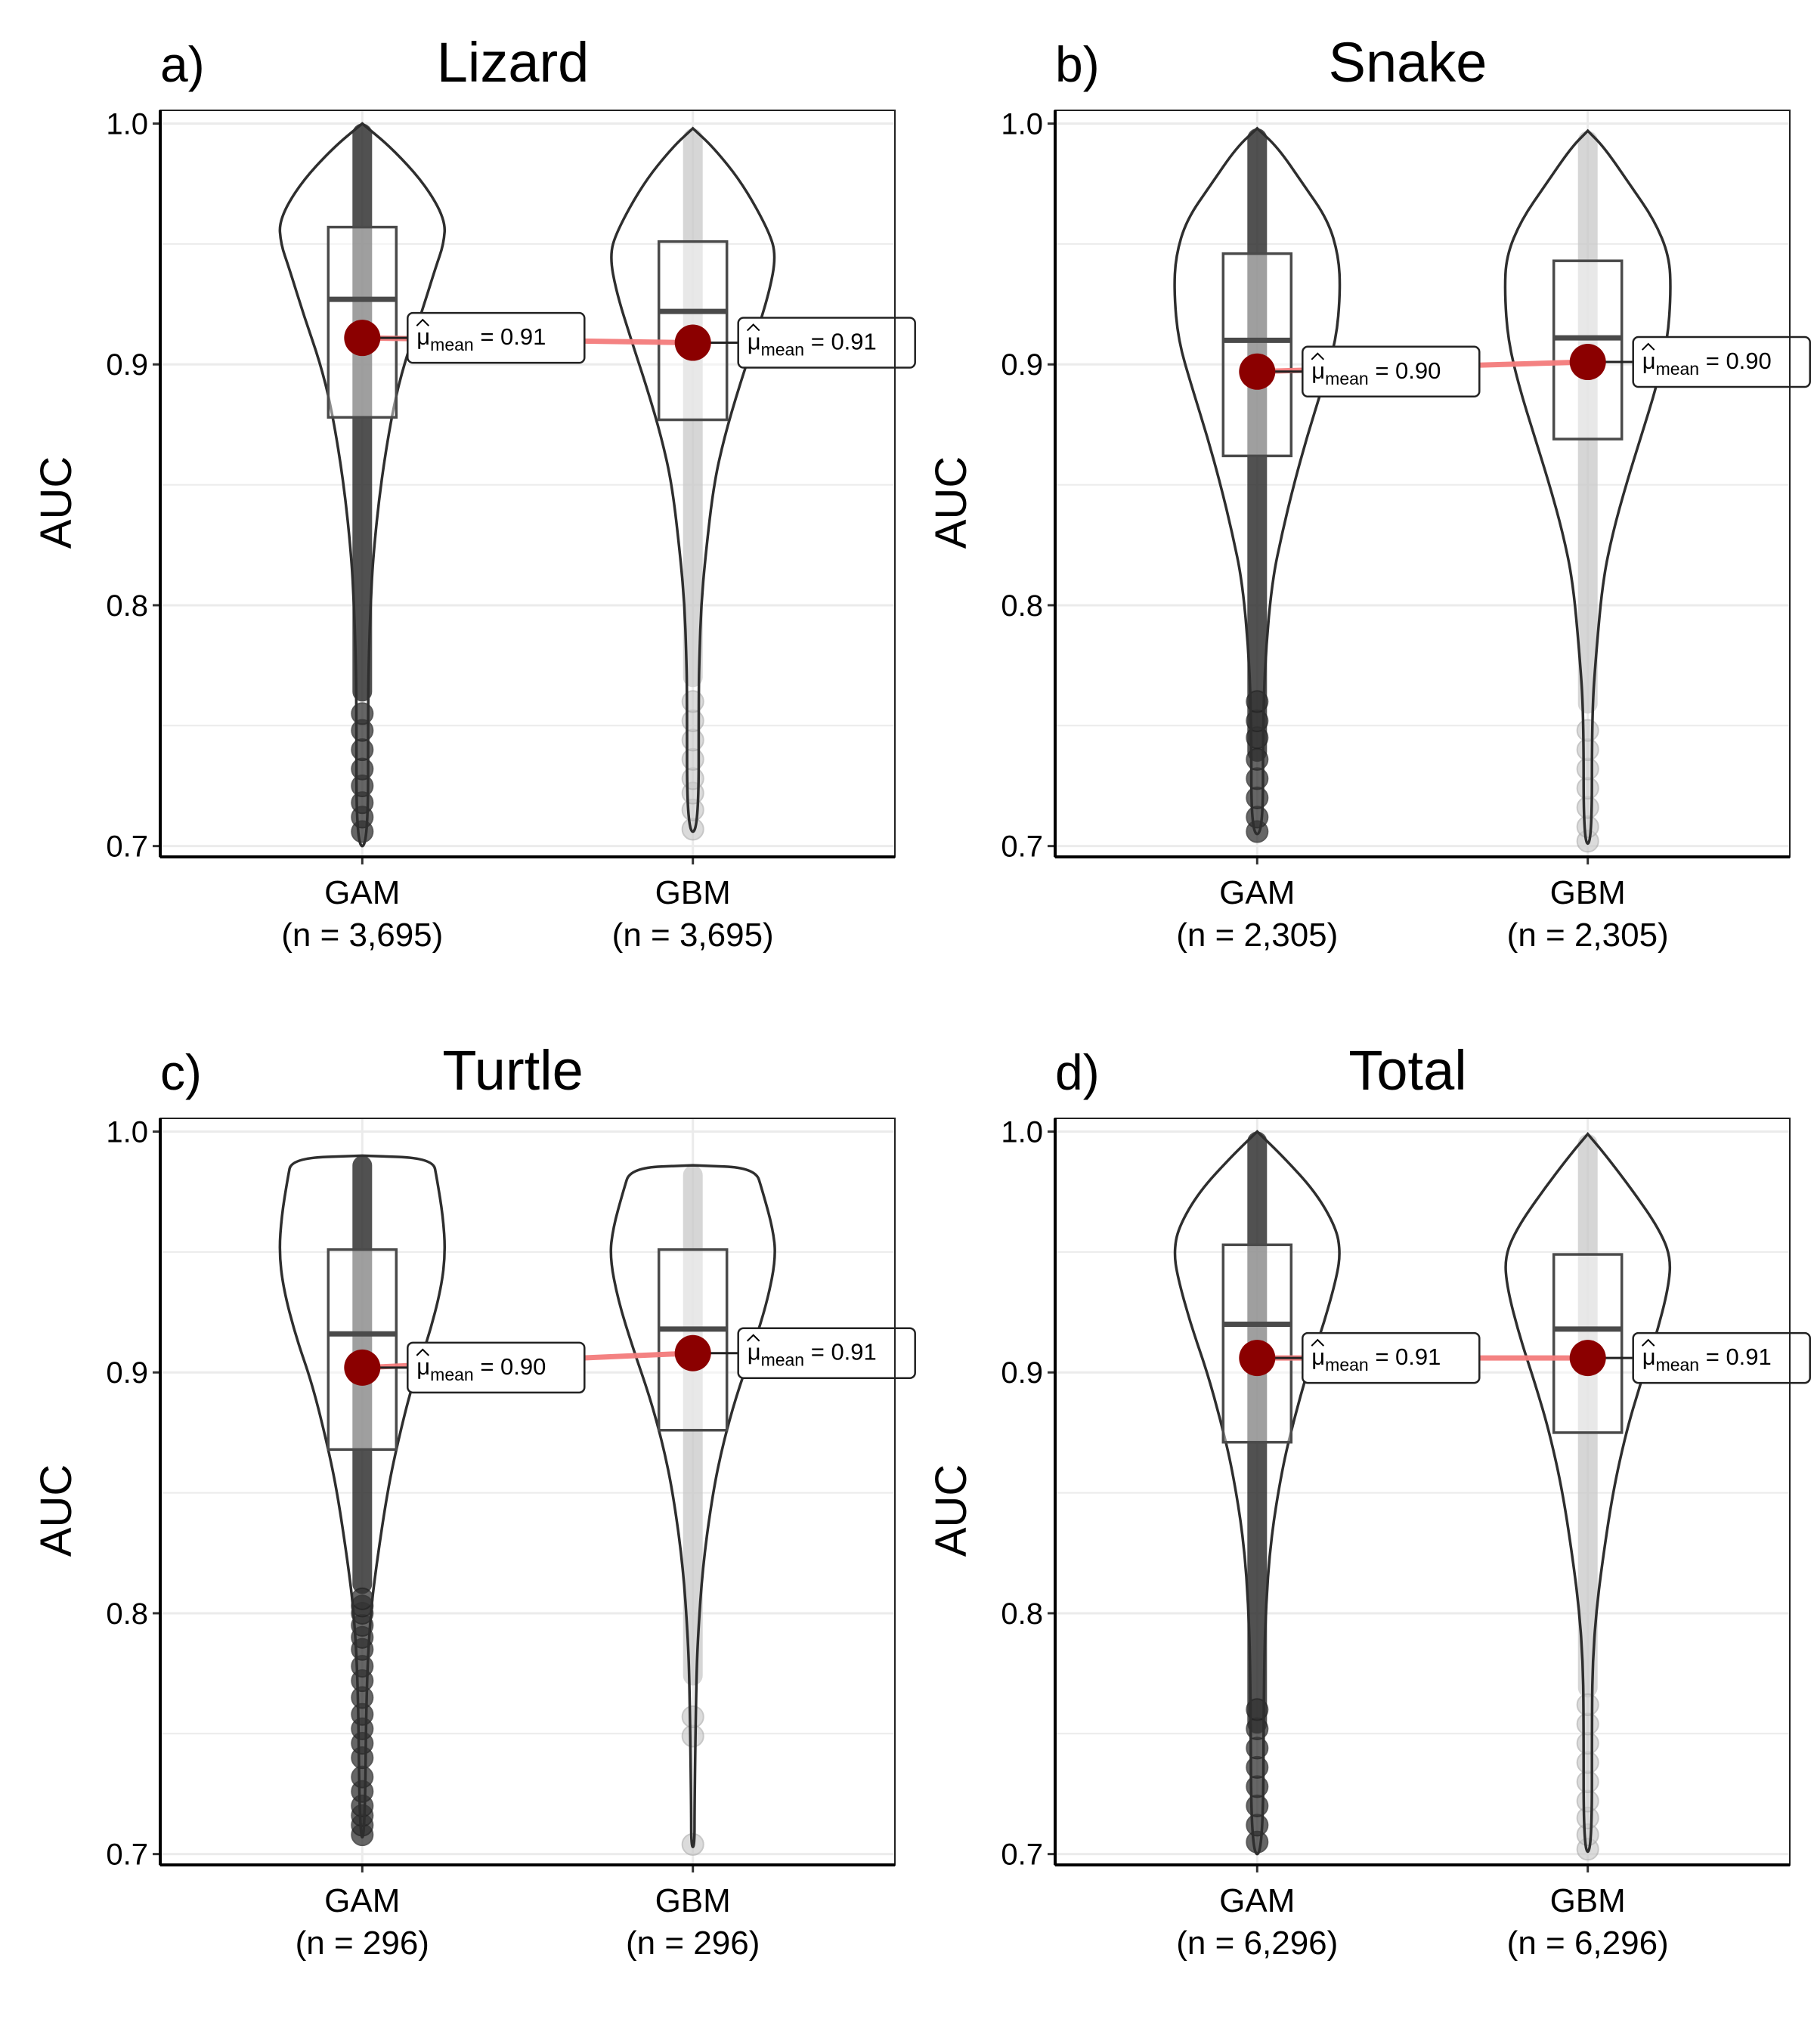  What do you see at coordinates (1408, 62) in the screenshot?
I see `panel-title: Snake` at bounding box center [1408, 62].